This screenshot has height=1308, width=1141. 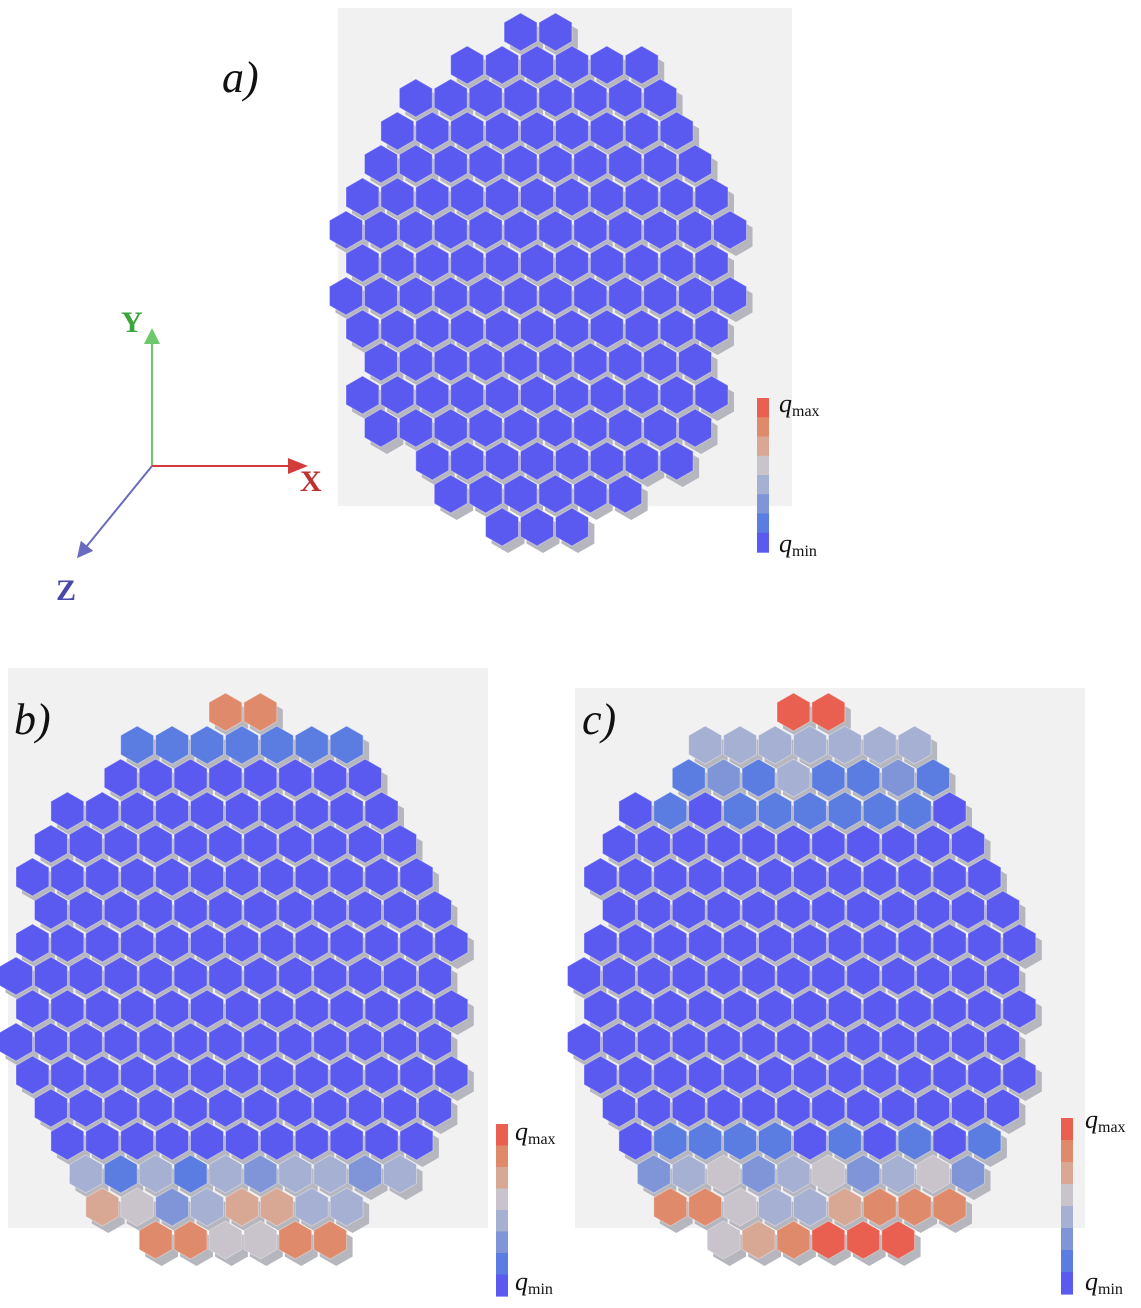 What do you see at coordinates (1105, 1201) in the screenshot?
I see `colorbar-c-labels: qmax qmin` at bounding box center [1105, 1201].